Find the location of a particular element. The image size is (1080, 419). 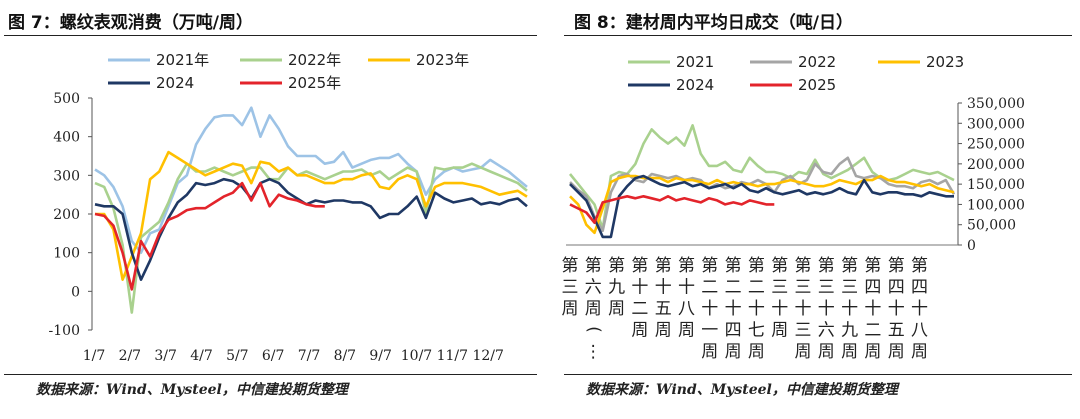

y-tick-label: 400 is located at coordinates (66, 138).